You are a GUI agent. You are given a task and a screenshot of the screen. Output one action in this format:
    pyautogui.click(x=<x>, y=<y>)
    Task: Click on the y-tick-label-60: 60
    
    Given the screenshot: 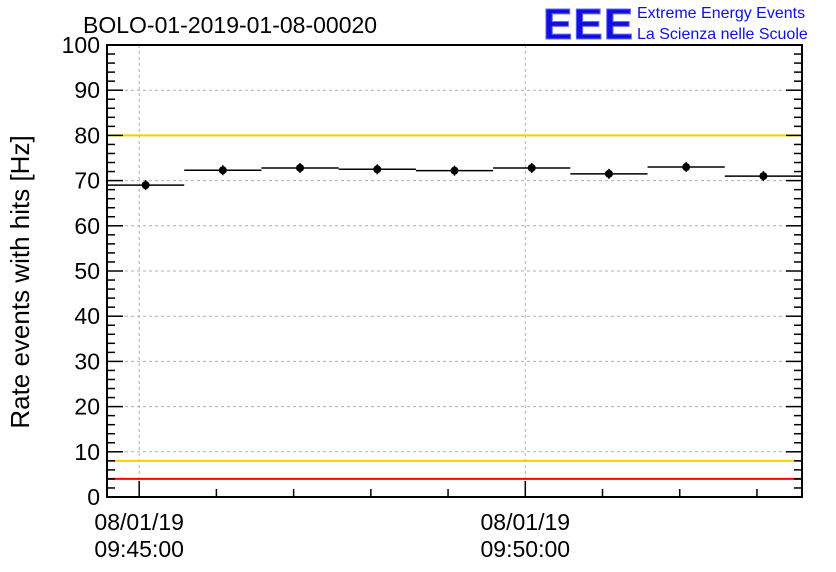 What is the action you would take?
    pyautogui.click(x=87, y=226)
    